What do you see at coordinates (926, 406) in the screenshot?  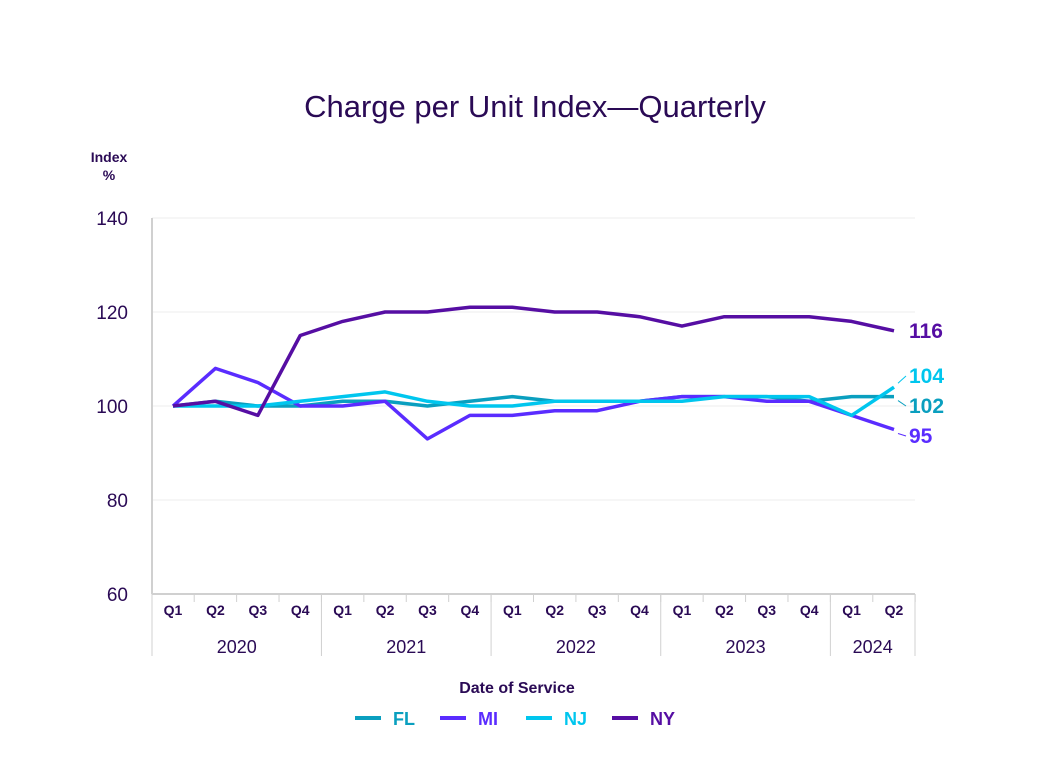 I see `end-label-fl: 102` at bounding box center [926, 406].